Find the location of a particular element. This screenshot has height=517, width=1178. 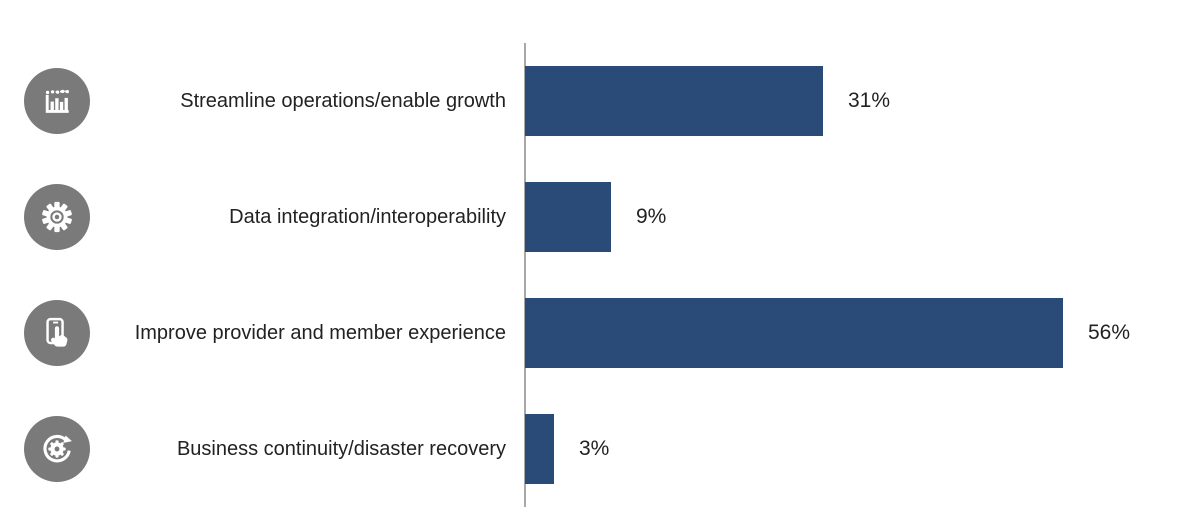

value-label: 3% is located at coordinates (594, 448).